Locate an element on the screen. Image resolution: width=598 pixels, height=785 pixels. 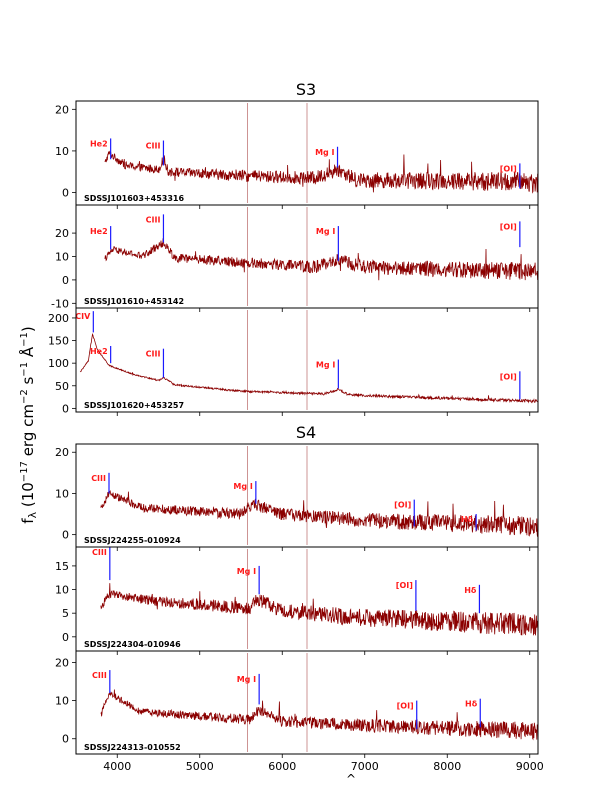
object-name: SDSSJ224255-010924 is located at coordinates (132, 540).